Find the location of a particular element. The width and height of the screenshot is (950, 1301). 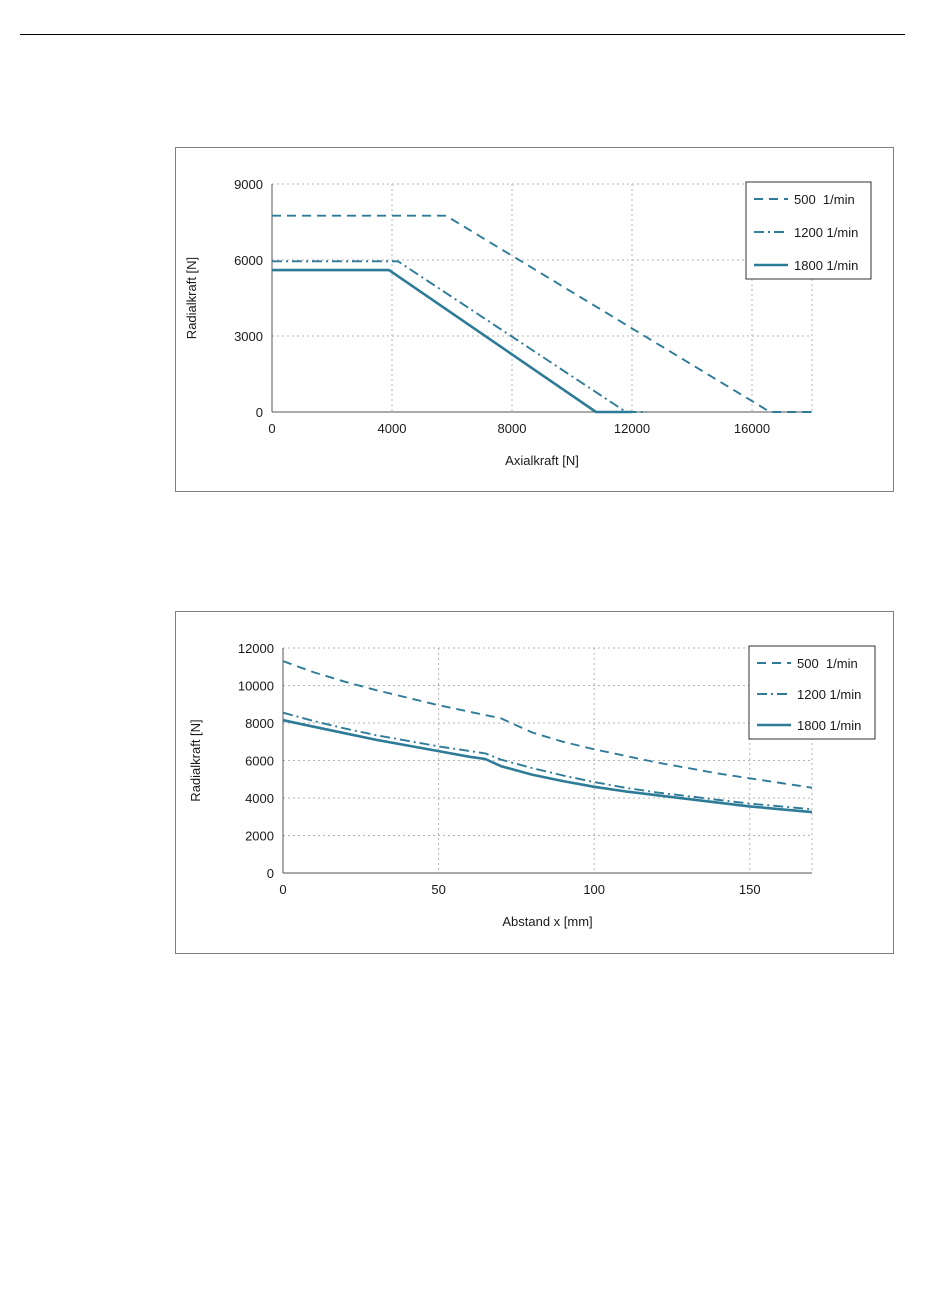

chart2-legend-label-1: 500 1/min is located at coordinates (827, 663).